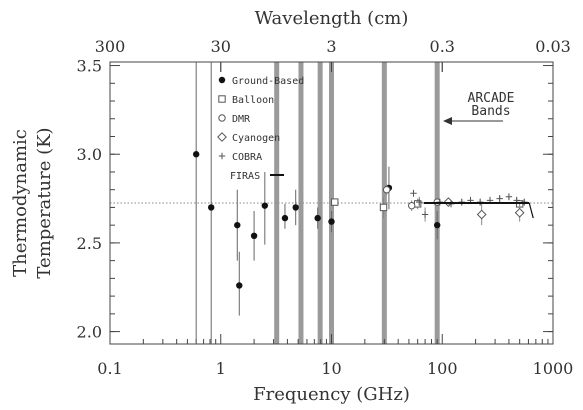  What do you see at coordinates (332, 18) in the screenshot?
I see `top-axis-label: Wavelength (cm)` at bounding box center [332, 18].